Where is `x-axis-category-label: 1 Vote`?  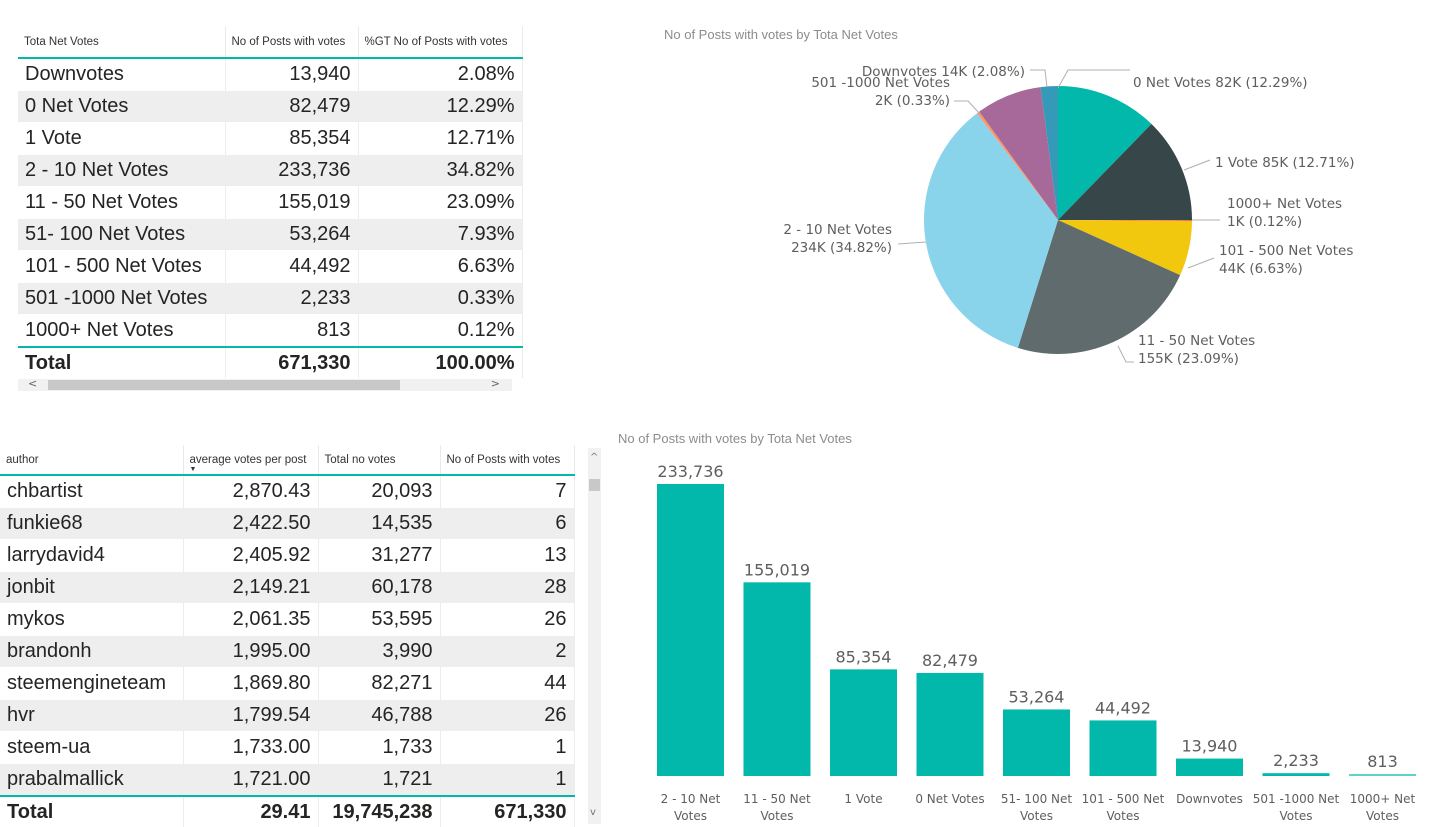 x-axis-category-label: 1 Vote is located at coordinates (863, 799).